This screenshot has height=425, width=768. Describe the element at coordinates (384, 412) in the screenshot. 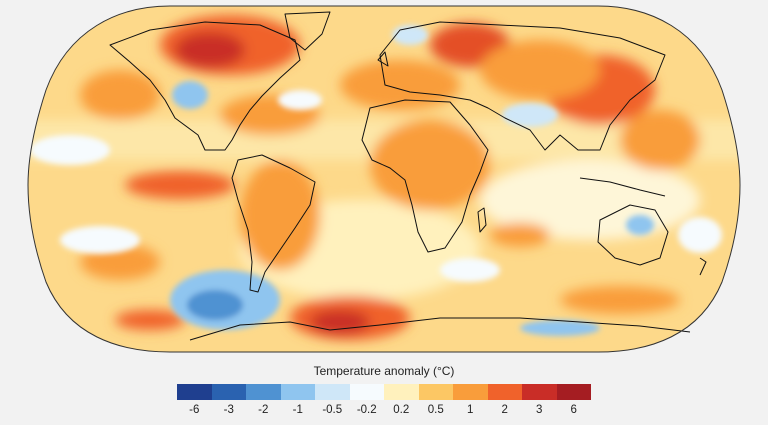

I see `legend-ticks: -6 -3 -2 -1 -0.5 -0.2 0.2 0.5 1 2 3 6` at that location.